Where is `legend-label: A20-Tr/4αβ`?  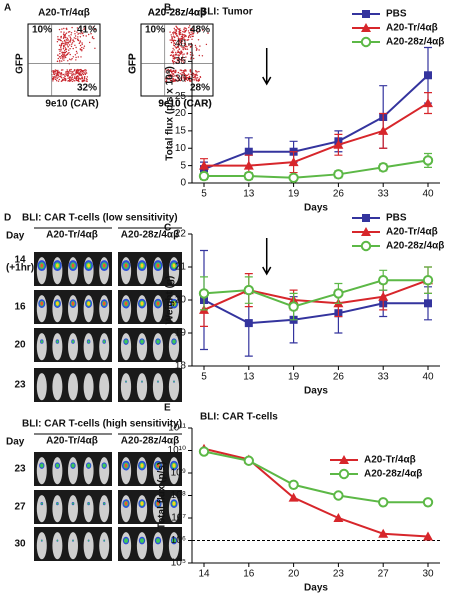
legend-label: A20-Tr/4αβ is located at coordinates (412, 232).